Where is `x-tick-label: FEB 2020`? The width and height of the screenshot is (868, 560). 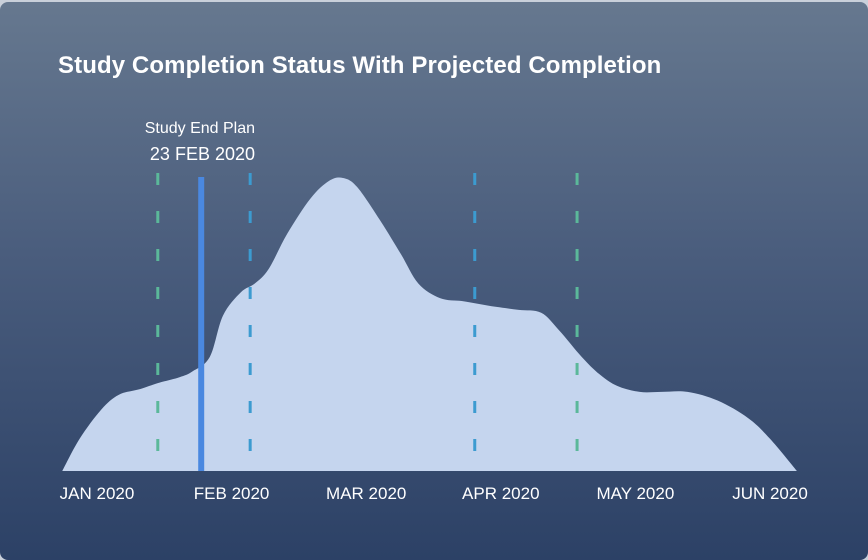 x-tick-label: FEB 2020 is located at coordinates (232, 493).